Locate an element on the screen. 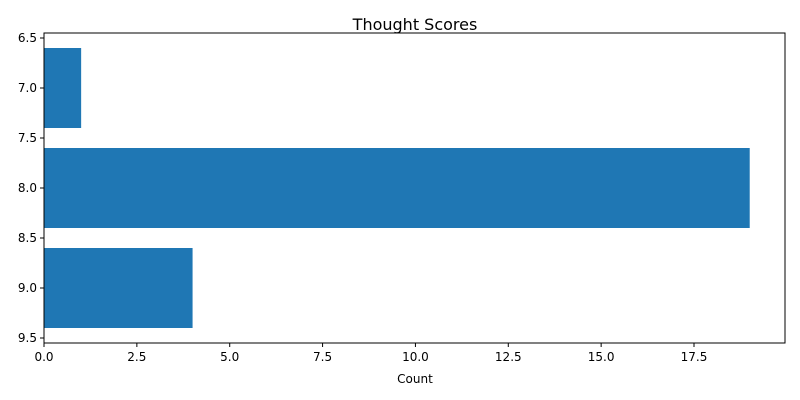 This screenshot has height=400, width=800. x-tick-label: 2.5 is located at coordinates (136, 357).